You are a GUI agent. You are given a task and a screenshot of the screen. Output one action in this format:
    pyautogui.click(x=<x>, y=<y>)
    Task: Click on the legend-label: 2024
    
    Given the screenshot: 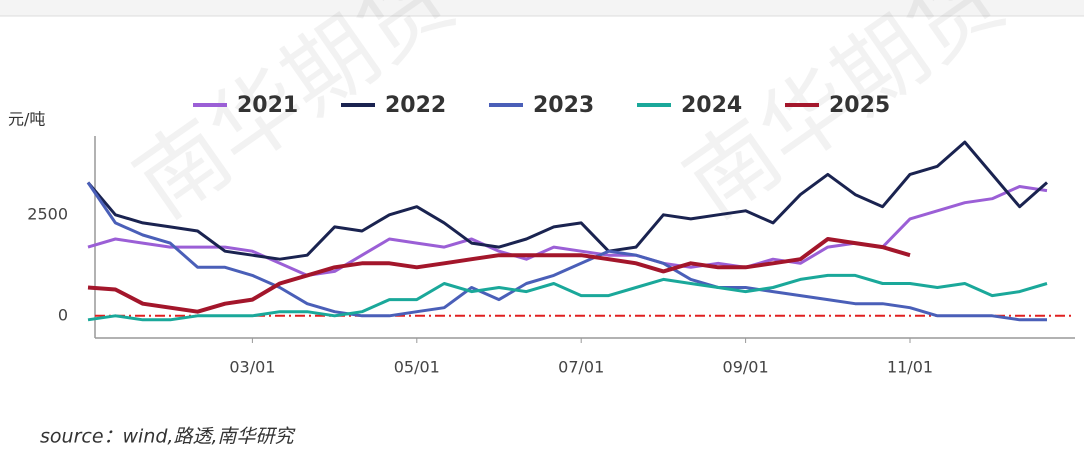 What is the action you would take?
    pyautogui.click(x=711, y=105)
    